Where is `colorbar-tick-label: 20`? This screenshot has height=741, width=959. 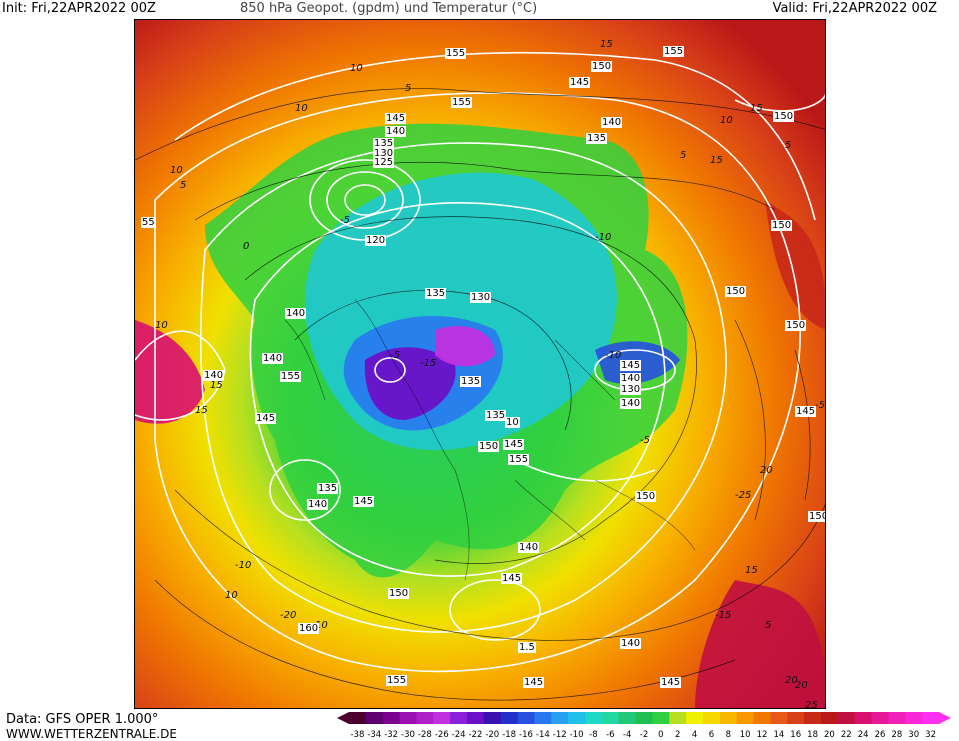 colorbar-tick-label: 20 is located at coordinates (829, 735).